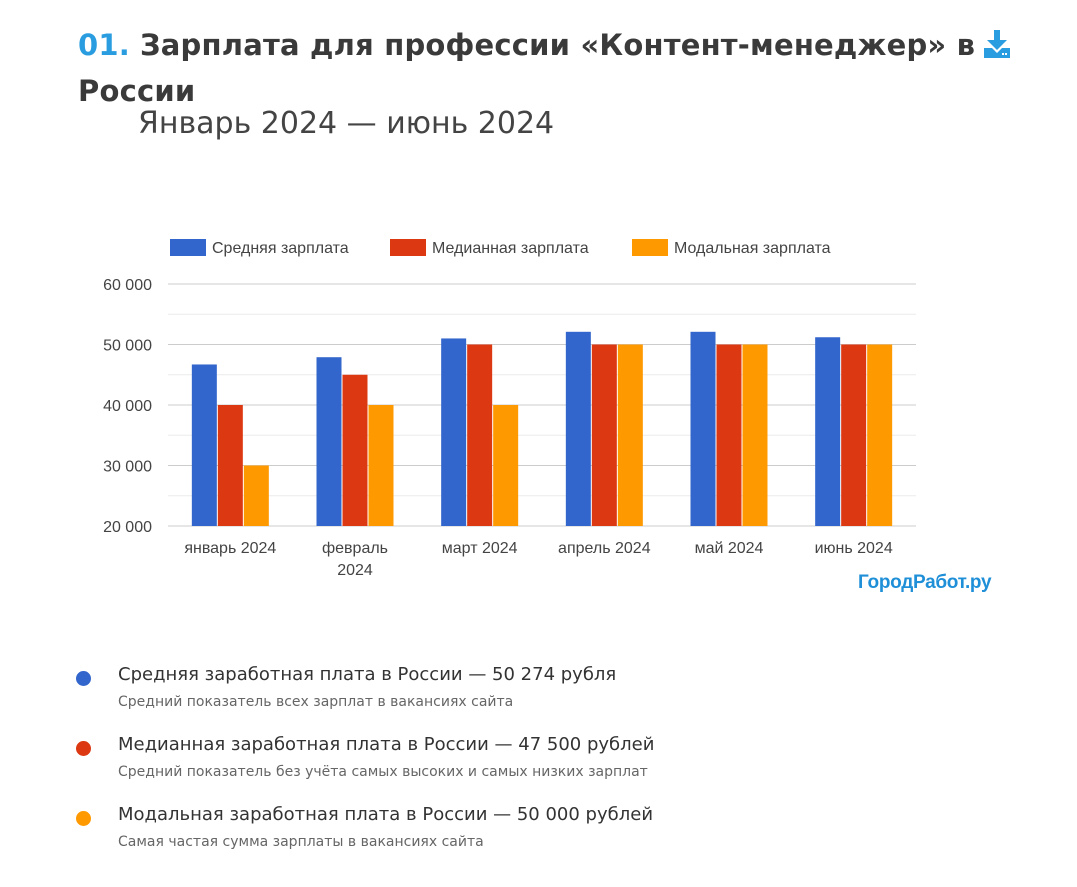 The height and width of the screenshot is (887, 1077). What do you see at coordinates (752, 248) in the screenshot?
I see `legend-label: Модальная зарплата` at bounding box center [752, 248].